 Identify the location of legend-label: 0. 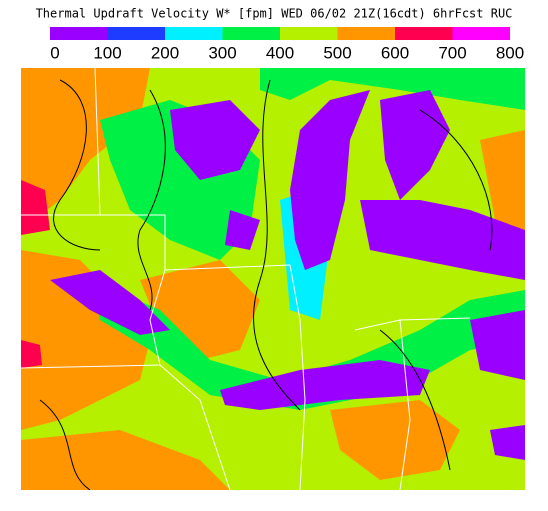
(54, 52).